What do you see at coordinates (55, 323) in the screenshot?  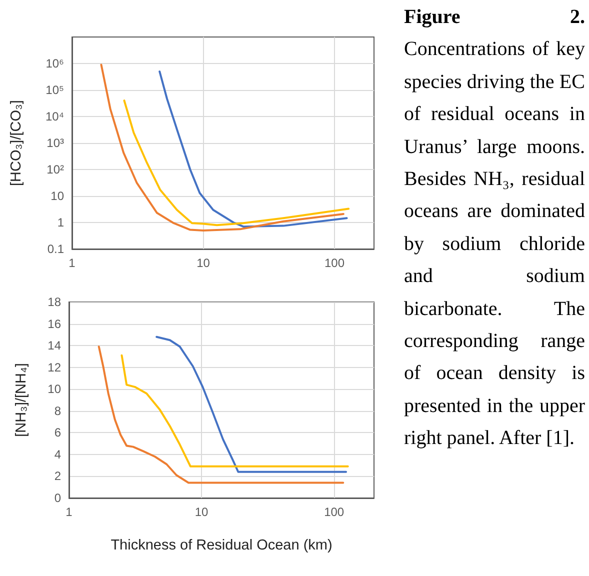 I see `y-tick-label: 16` at bounding box center [55, 323].